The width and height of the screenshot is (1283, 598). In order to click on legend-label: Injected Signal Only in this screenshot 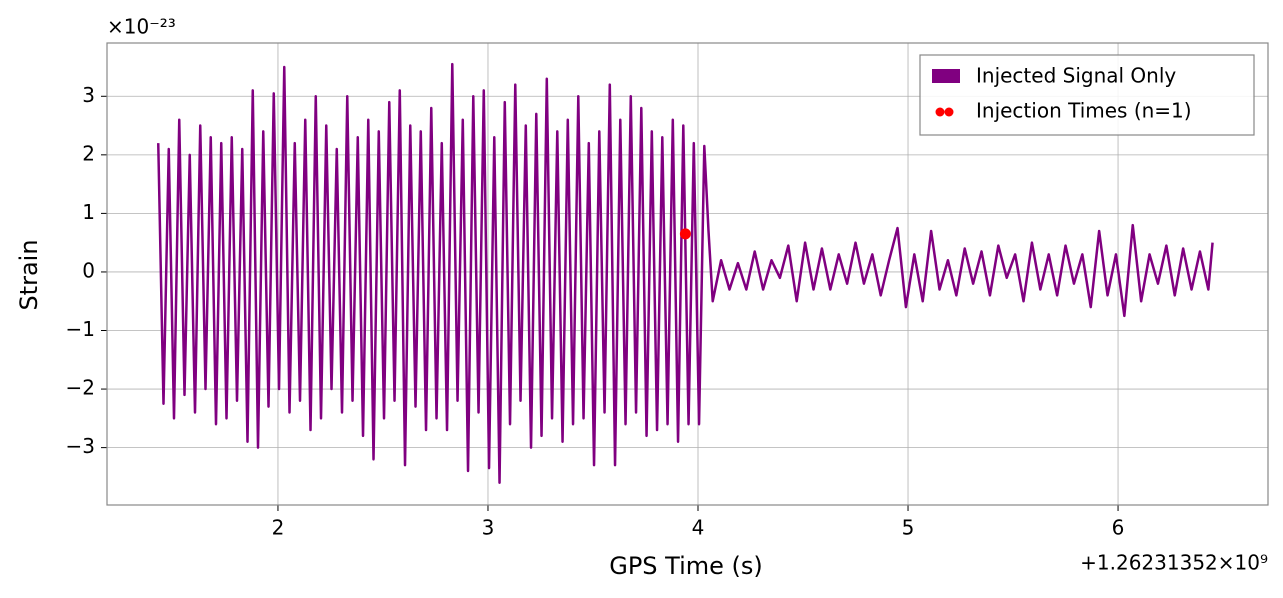, I will do `click(1076, 76)`.